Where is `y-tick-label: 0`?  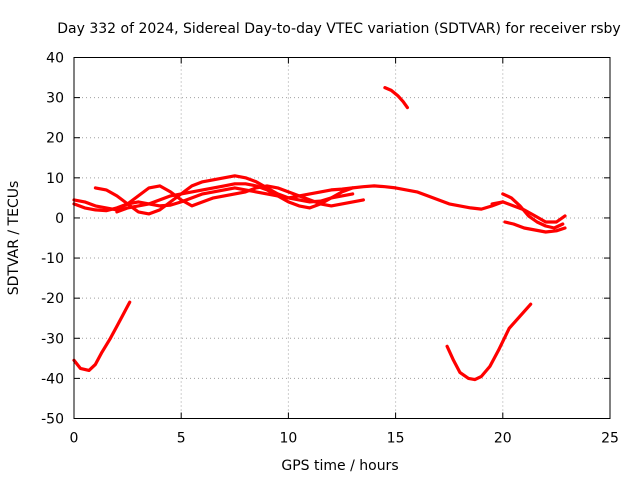
y-tick-label: 0 is located at coordinates (59, 219).